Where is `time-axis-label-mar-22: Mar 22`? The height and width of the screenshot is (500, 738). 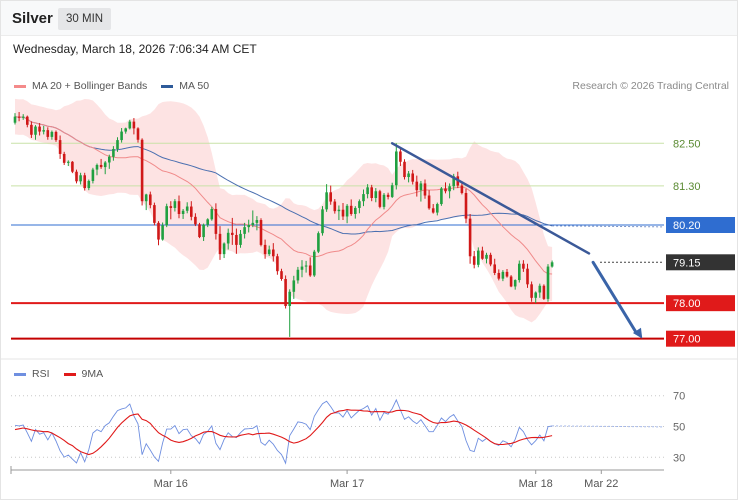 time-axis-label-mar-22: Mar 22 is located at coordinates (601, 484).